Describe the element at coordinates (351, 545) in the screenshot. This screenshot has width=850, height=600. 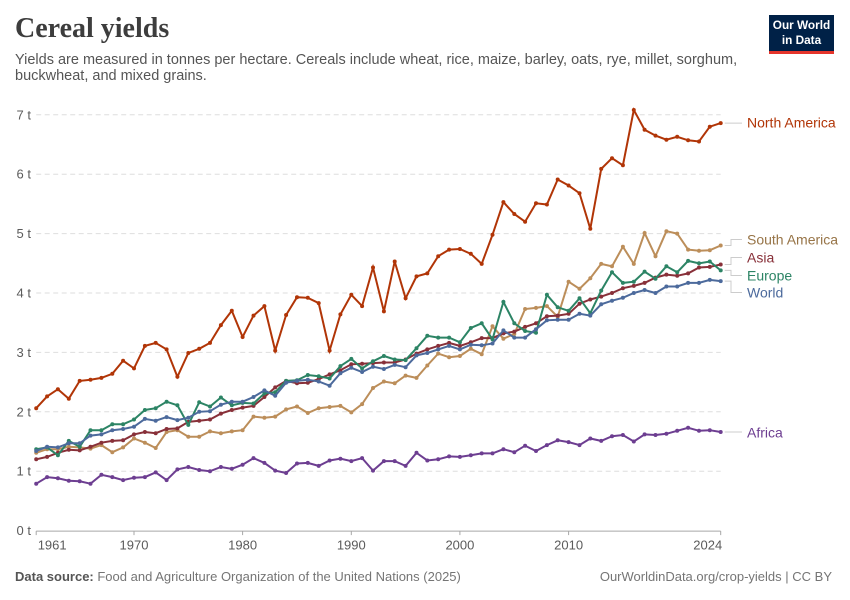
I see `svg-text: 1990` at that location.